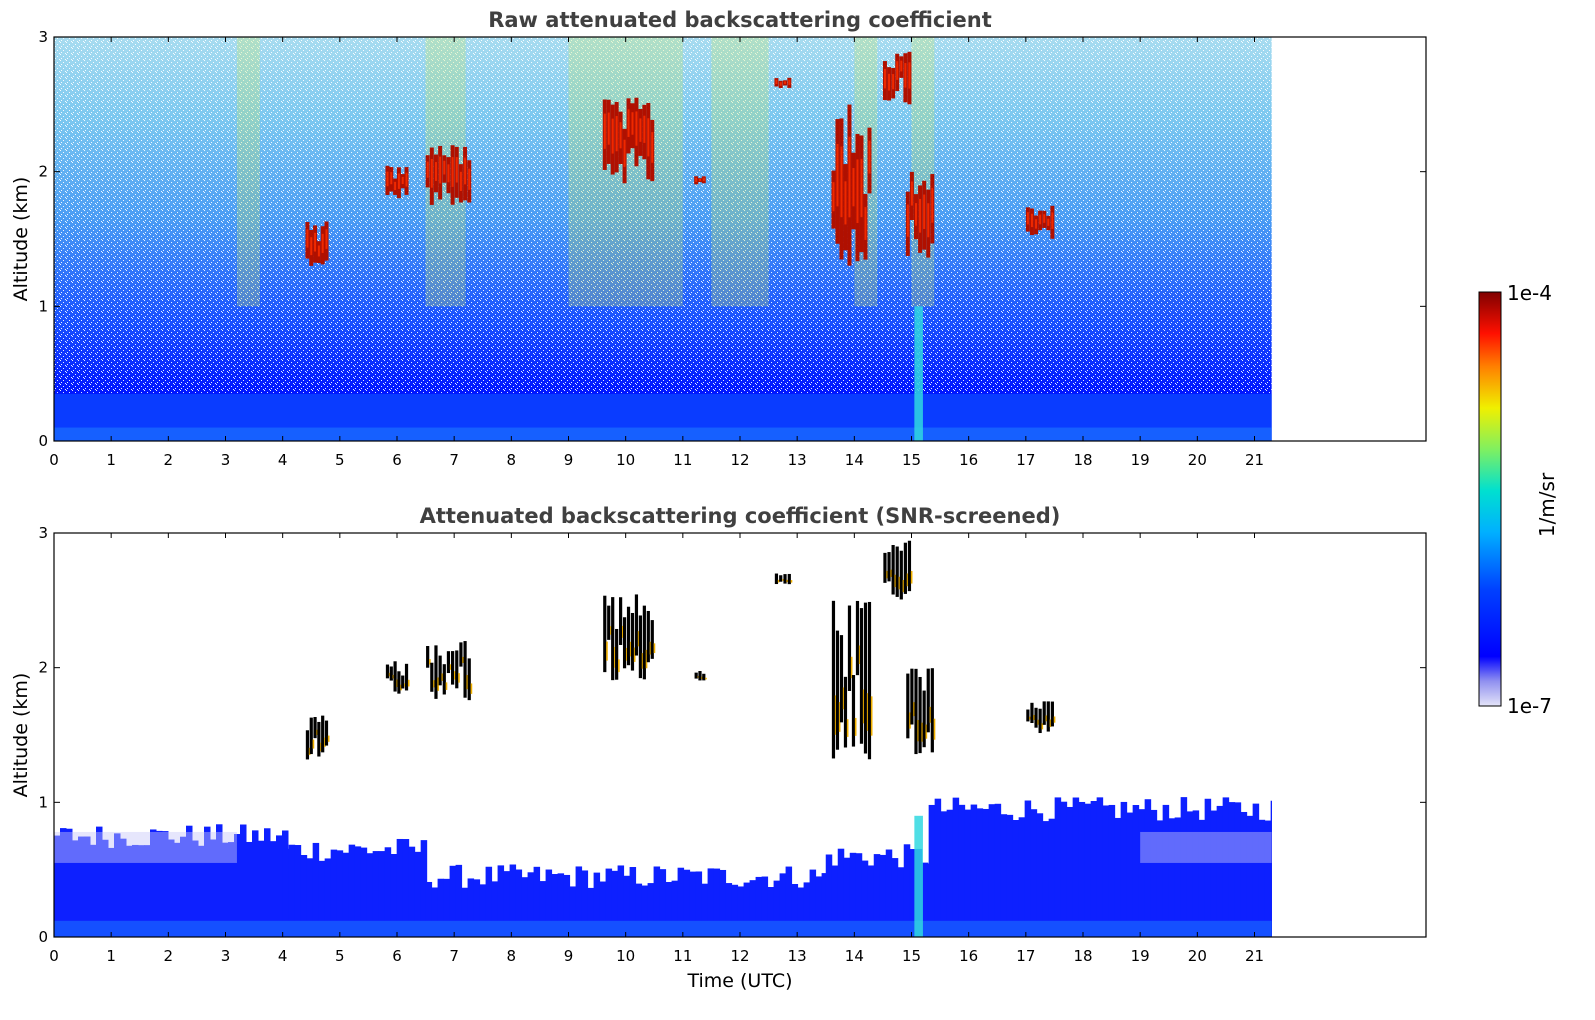  Describe the element at coordinates (283, 956) in the screenshot. I see `x-tick-label: 4` at that location.